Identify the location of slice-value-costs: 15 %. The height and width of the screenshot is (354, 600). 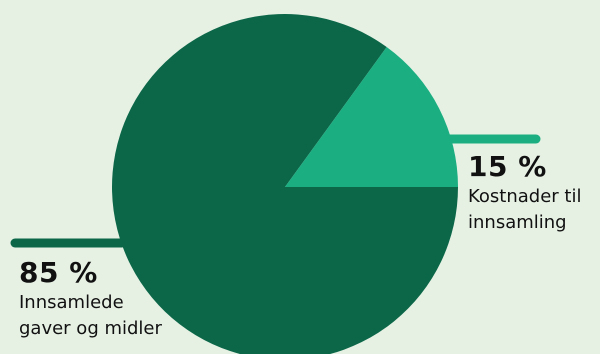
(507, 166).